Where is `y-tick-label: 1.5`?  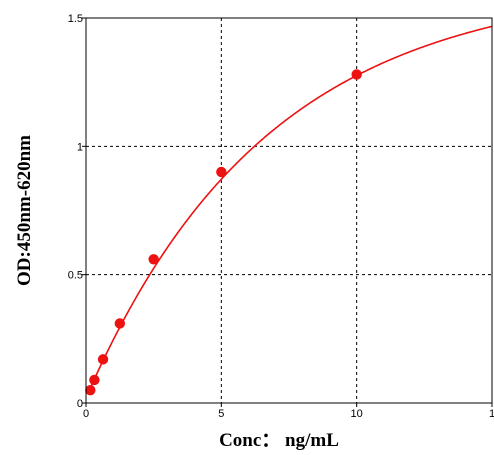 y-tick-label: 1.5 is located at coordinates (75, 19).